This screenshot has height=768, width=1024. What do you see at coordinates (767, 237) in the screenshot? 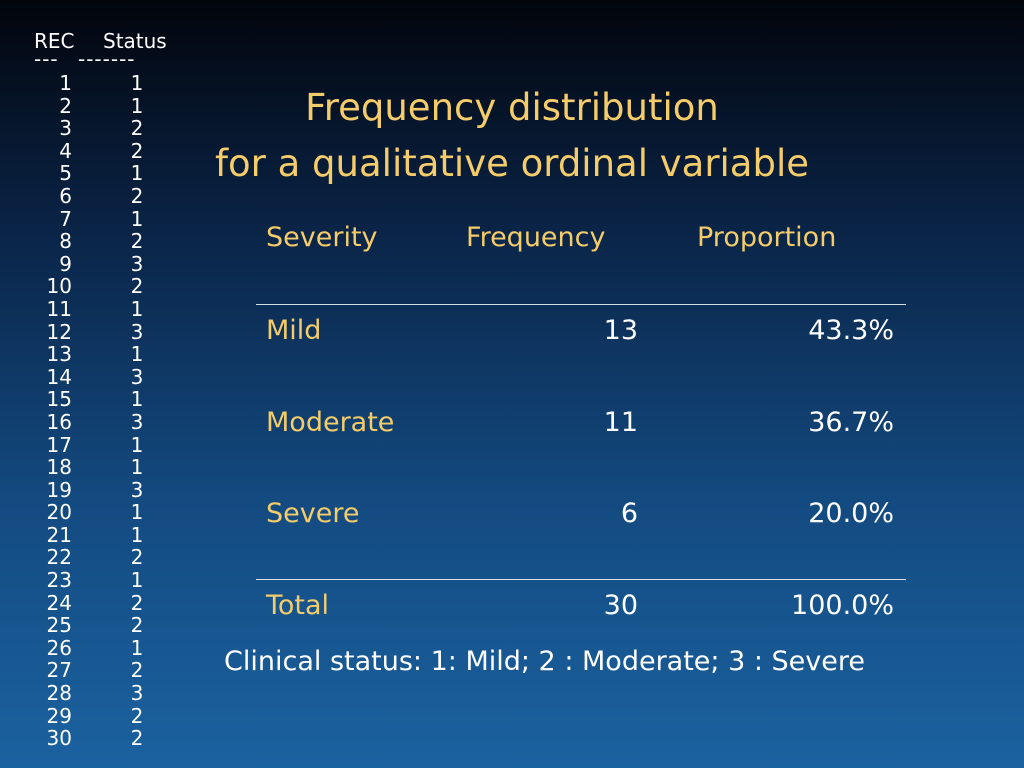
I see `proportion-header: Proportion` at bounding box center [767, 237].